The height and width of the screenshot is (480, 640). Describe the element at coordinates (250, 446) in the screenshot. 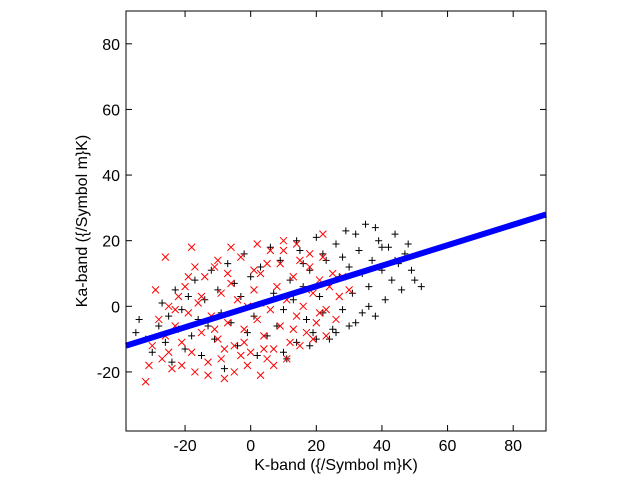

I see `x-tick-label: 0` at that location.